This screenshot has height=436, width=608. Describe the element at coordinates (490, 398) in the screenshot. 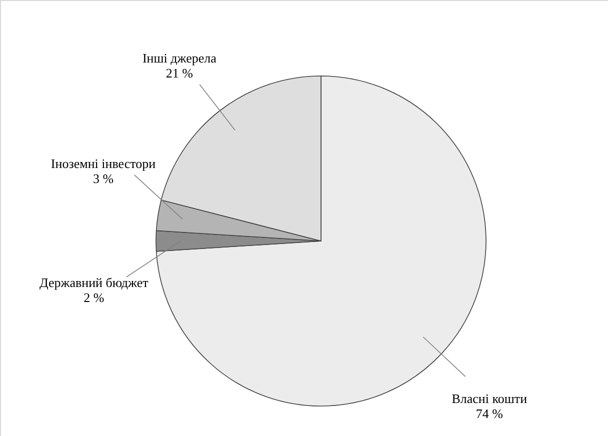

I see `slice-label: Власні кошти` at that location.